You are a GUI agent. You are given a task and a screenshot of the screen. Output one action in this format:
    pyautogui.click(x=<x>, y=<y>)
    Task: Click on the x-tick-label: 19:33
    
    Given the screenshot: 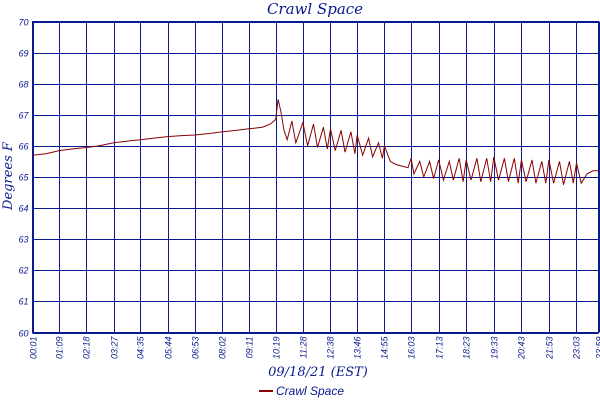 What is the action you would take?
    pyautogui.click(x=495, y=348)
    